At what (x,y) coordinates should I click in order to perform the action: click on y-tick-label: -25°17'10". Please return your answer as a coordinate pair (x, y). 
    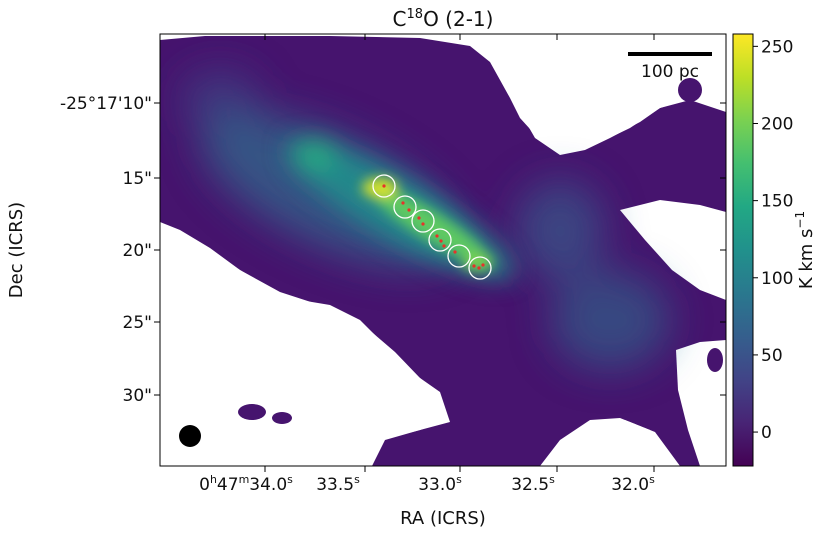
    Looking at the image, I should click on (106, 104).